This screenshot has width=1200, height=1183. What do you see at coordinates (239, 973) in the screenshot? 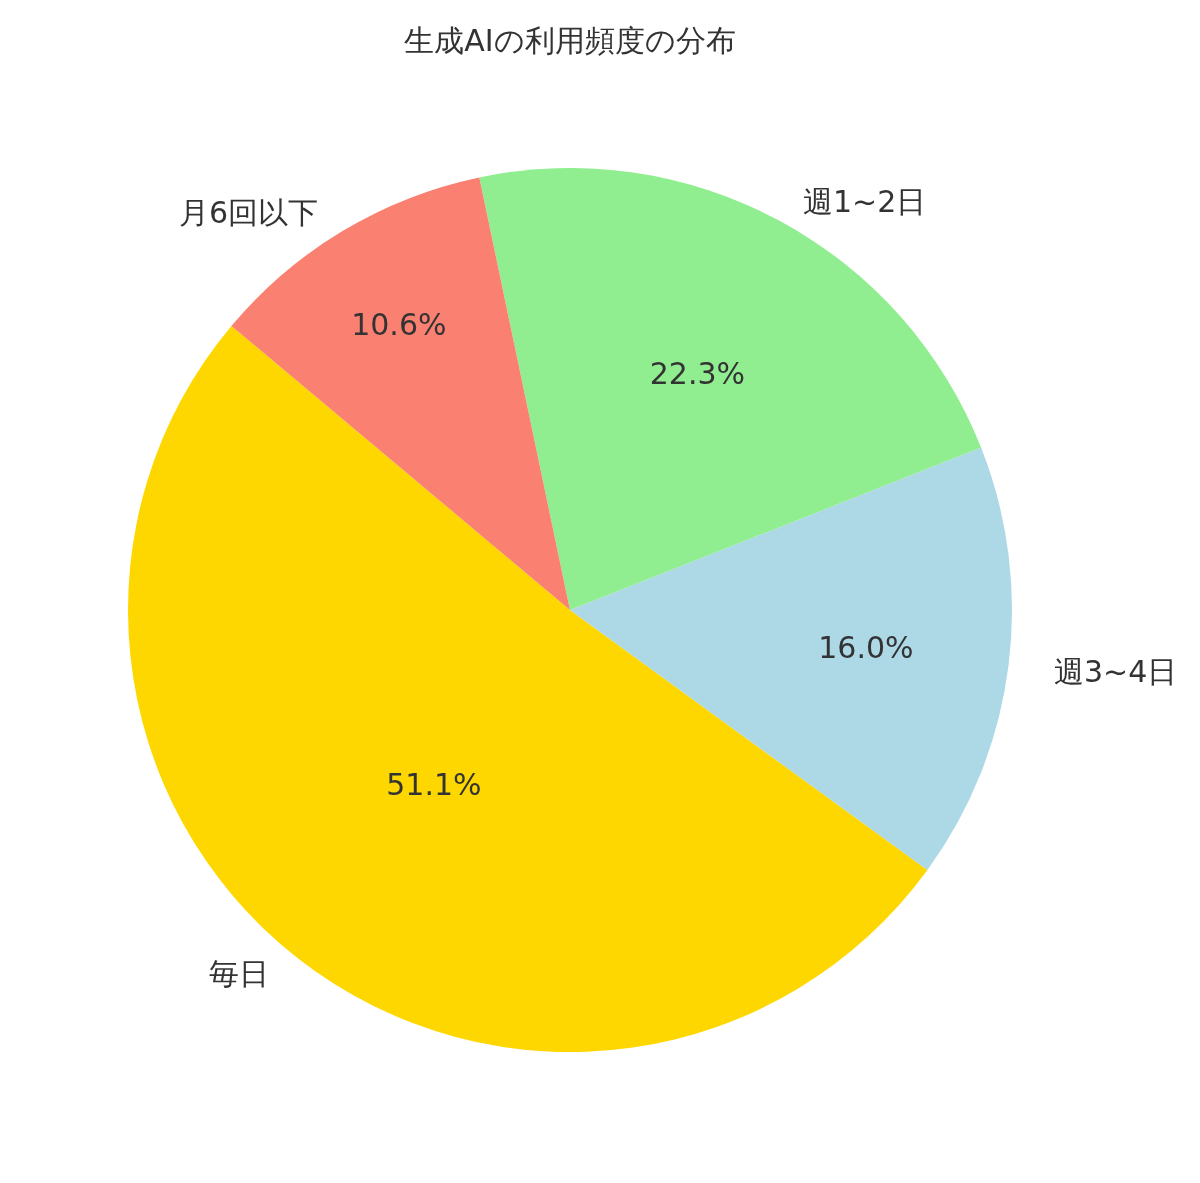
I see `slice-label: 毎日` at bounding box center [239, 973].